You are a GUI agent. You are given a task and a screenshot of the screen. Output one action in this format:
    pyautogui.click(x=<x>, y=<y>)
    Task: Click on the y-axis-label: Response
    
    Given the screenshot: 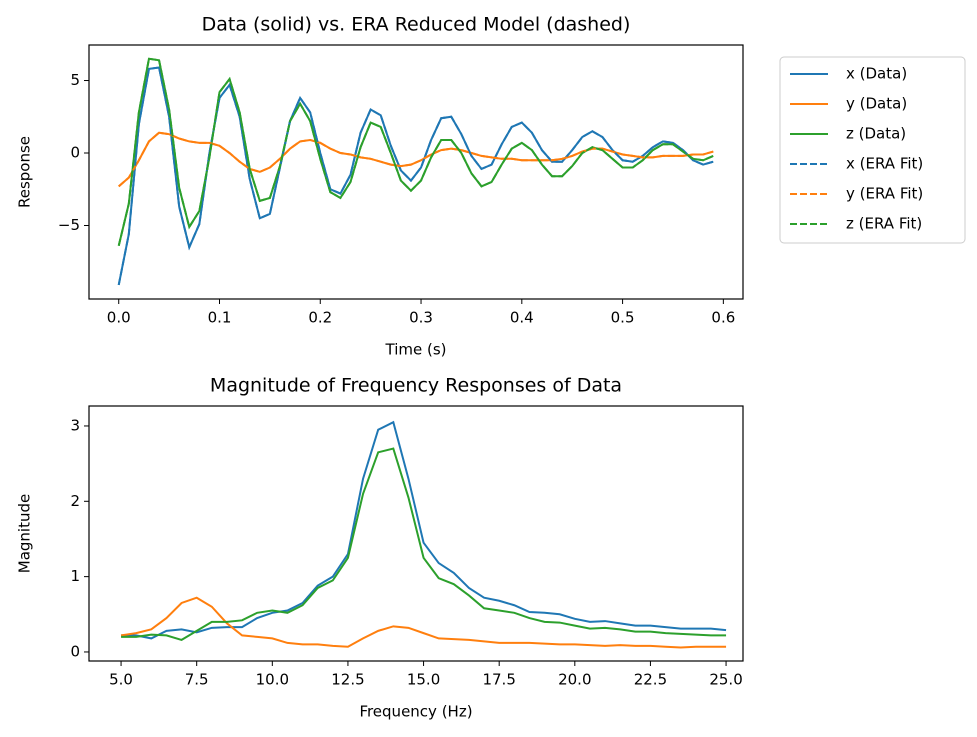 What is the action you would take?
    pyautogui.click(x=25, y=172)
    